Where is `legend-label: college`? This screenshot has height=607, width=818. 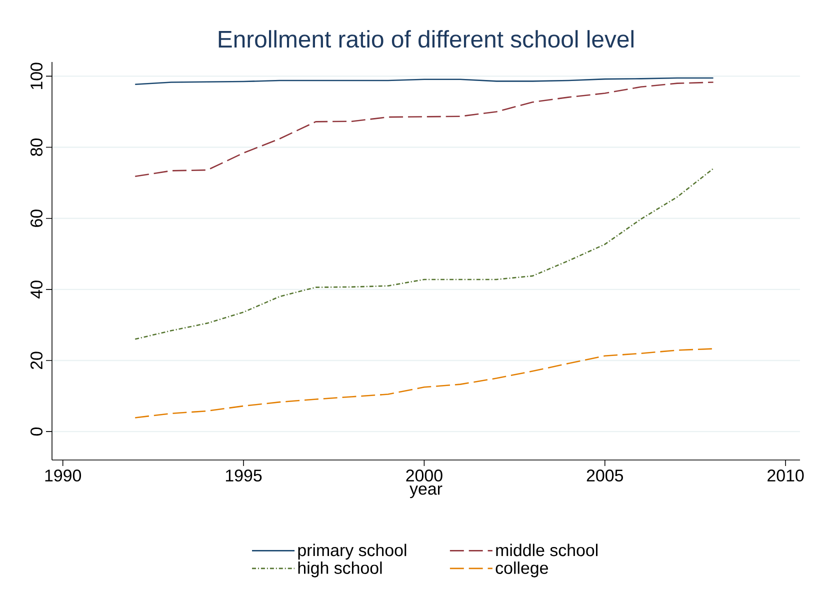
legend-label: college is located at coordinates (522, 570).